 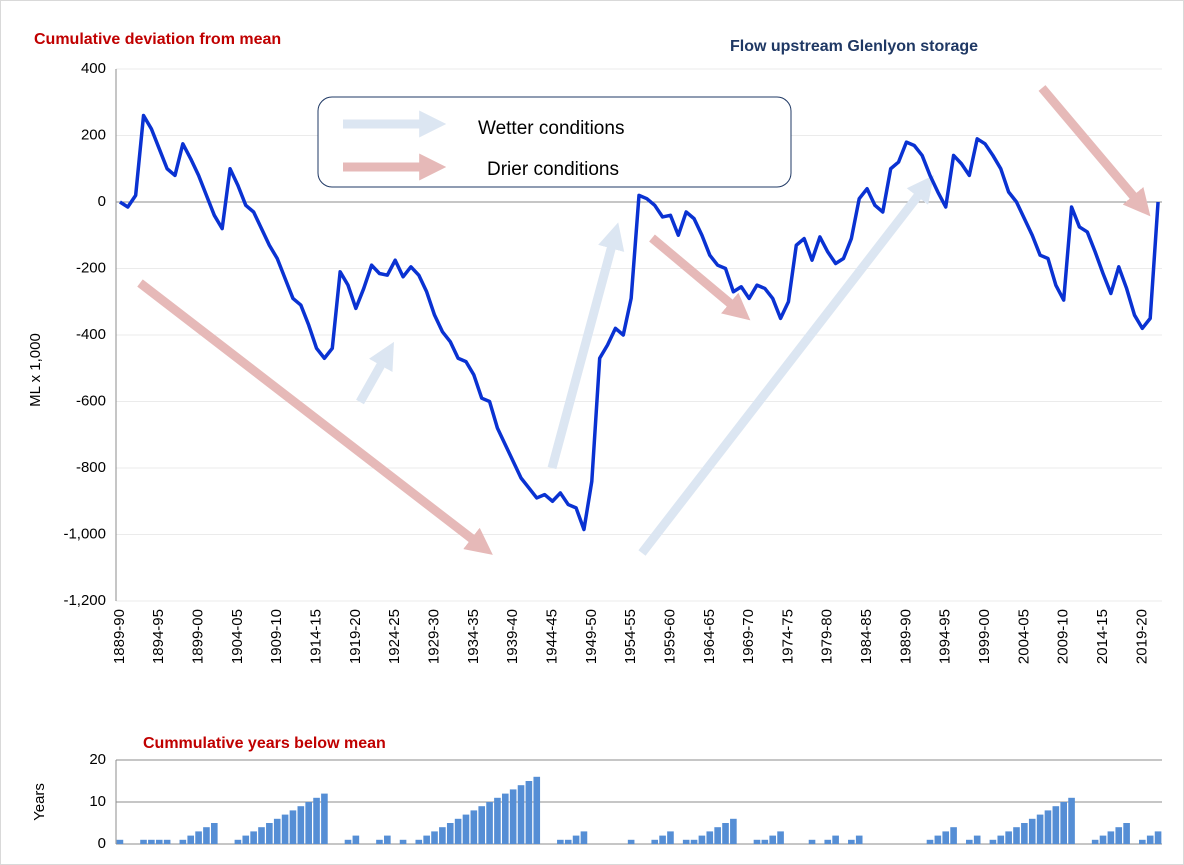 What do you see at coordinates (316, 636) in the screenshot?
I see `x-tick-label: 1914-15` at bounding box center [316, 636].